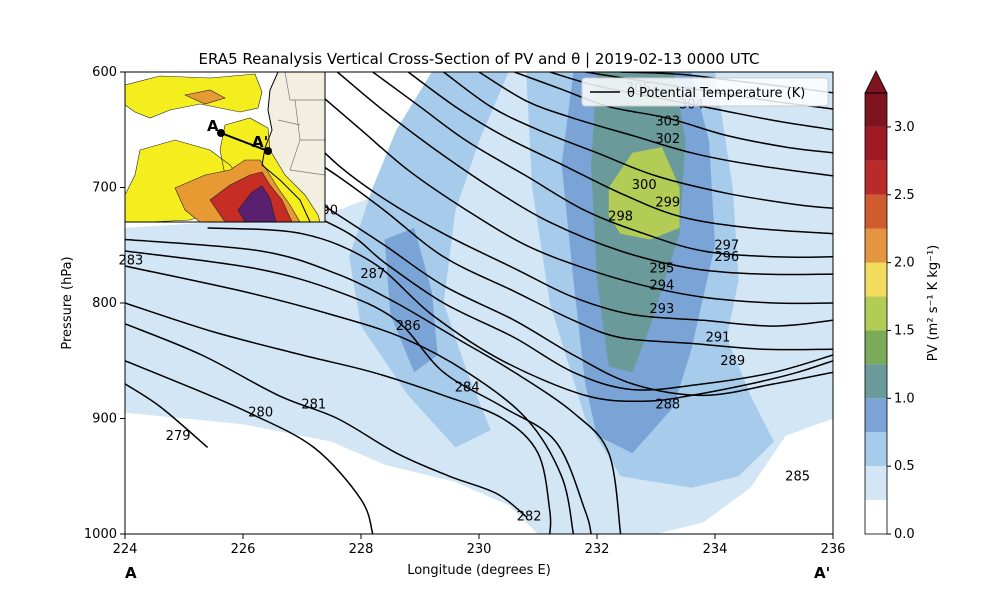 This screenshot has width=1000, height=600. Describe the element at coordinates (732, 361) in the screenshot. I see `theta-label-289: 289` at that location.